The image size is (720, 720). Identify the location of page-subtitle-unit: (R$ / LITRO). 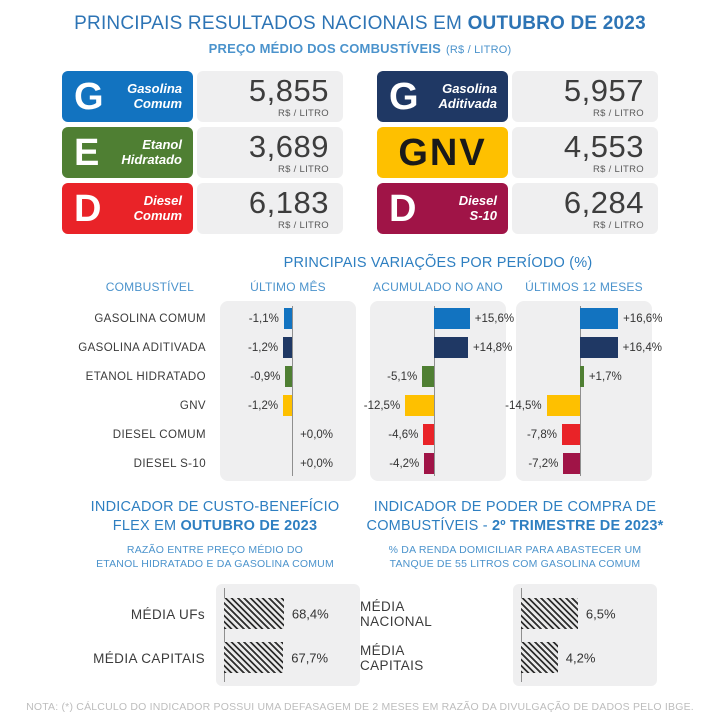
(479, 50).